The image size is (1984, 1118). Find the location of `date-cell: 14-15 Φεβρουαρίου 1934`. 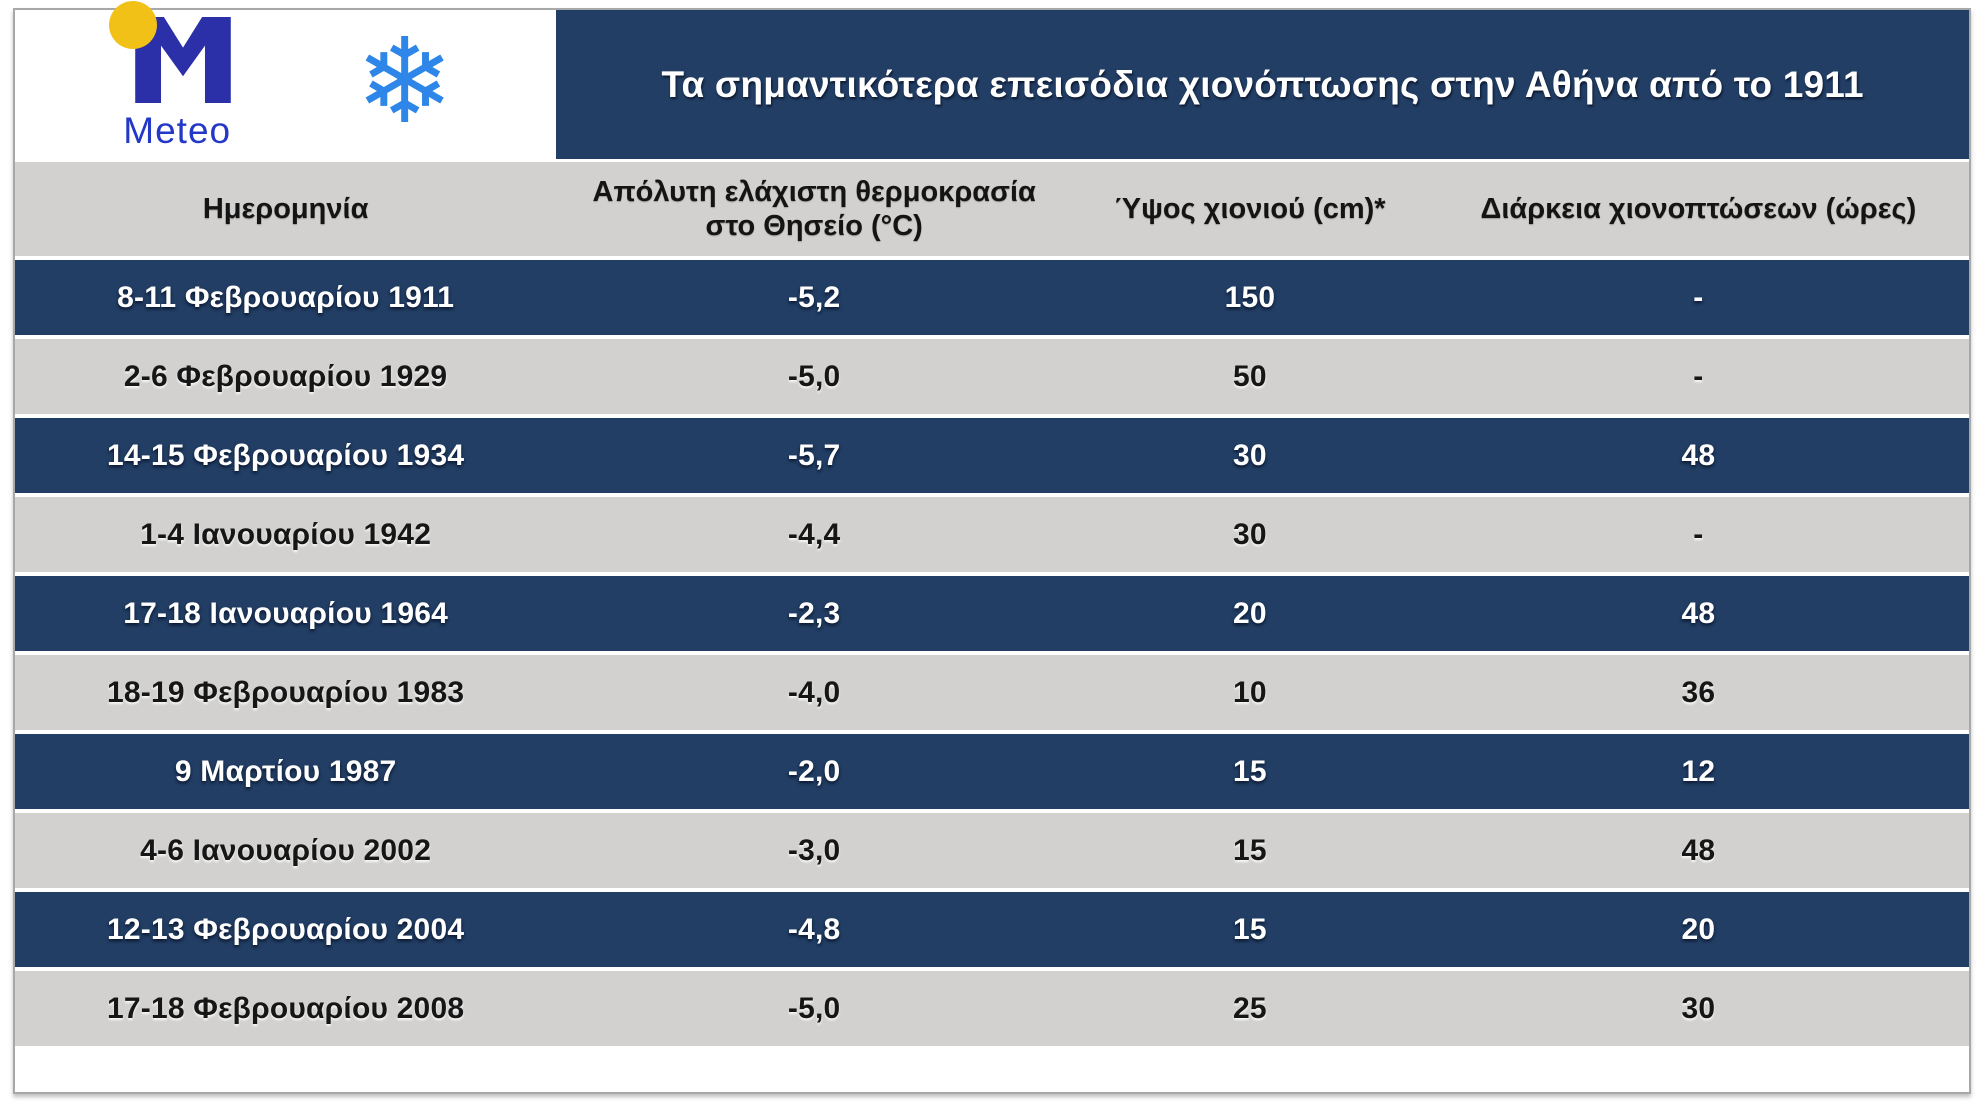

date-cell: 14-15 Φεβρουαρίου 1934 is located at coordinates (286, 456).